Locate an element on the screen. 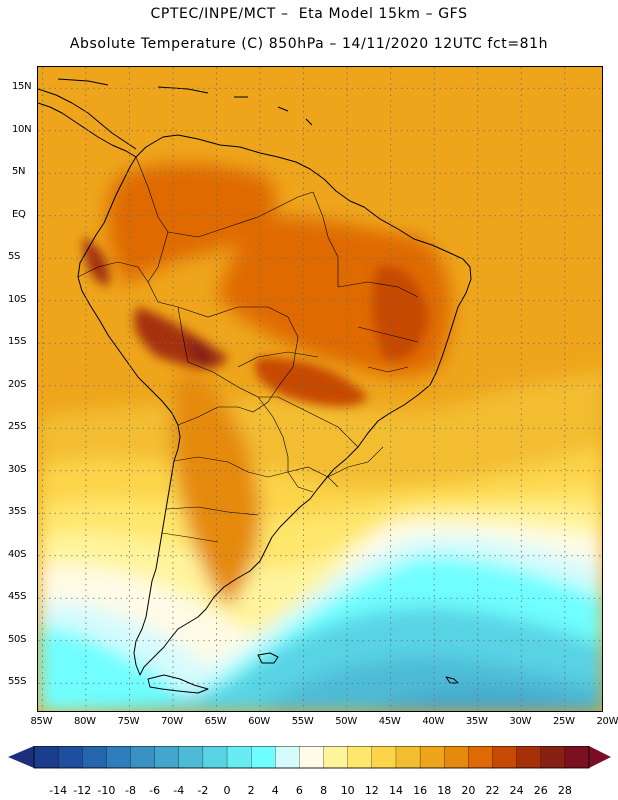 The image size is (618, 800). hotspot-central is located at coordinates (200, 352).